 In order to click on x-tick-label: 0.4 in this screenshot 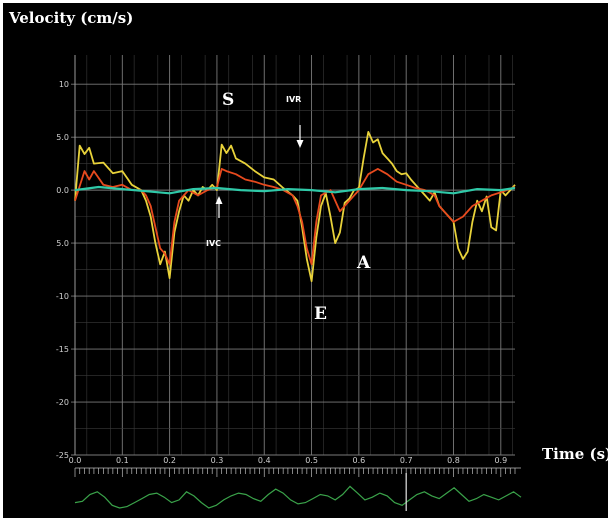, I will do `click(264, 460)`.